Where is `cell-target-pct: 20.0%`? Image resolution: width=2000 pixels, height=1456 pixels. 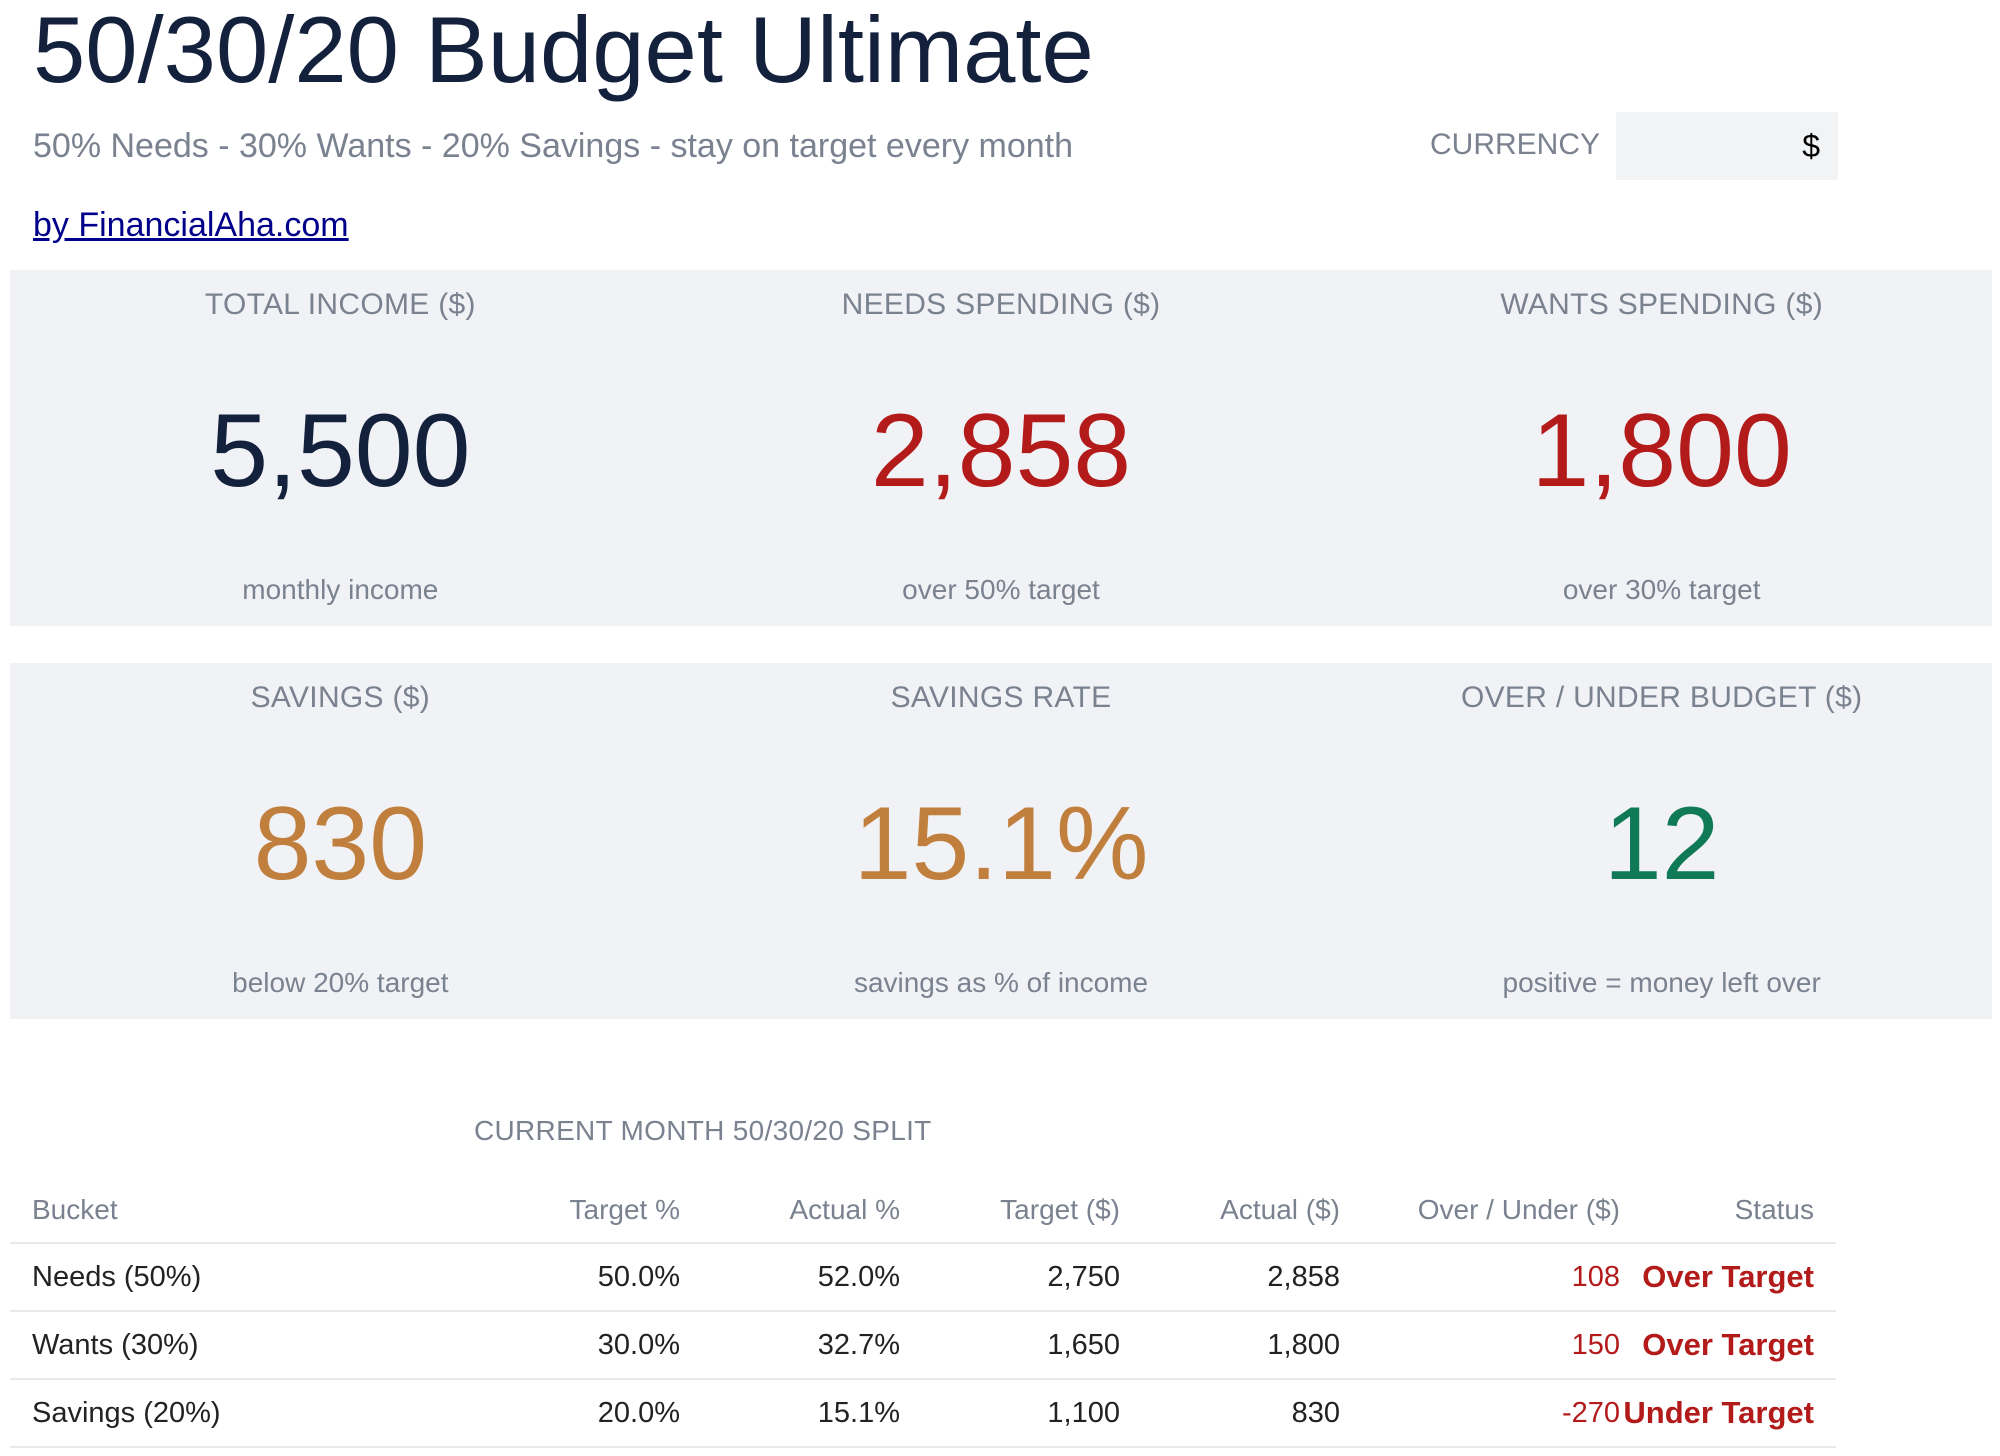
cell-target-pct: 20.0% is located at coordinates (592, 1413).